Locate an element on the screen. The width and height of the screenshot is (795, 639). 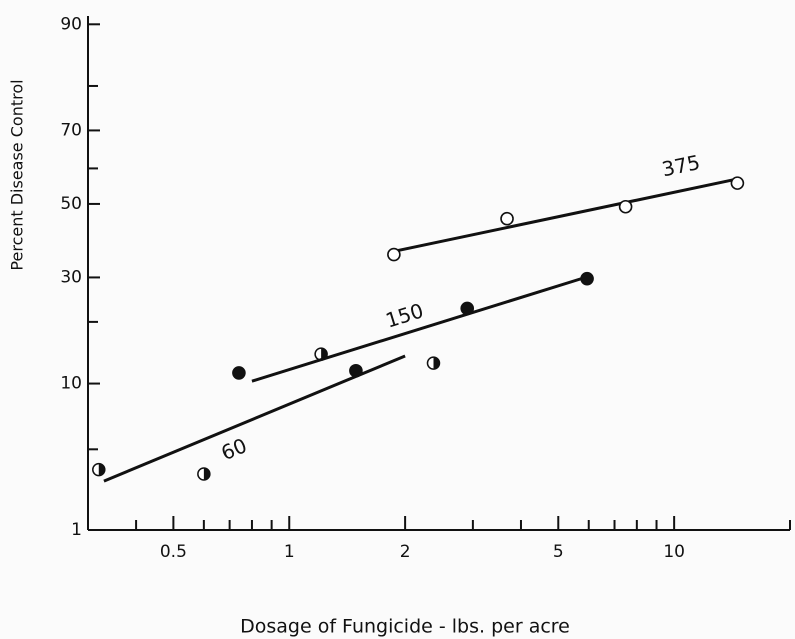
series-label: 60 is located at coordinates (234, 449).